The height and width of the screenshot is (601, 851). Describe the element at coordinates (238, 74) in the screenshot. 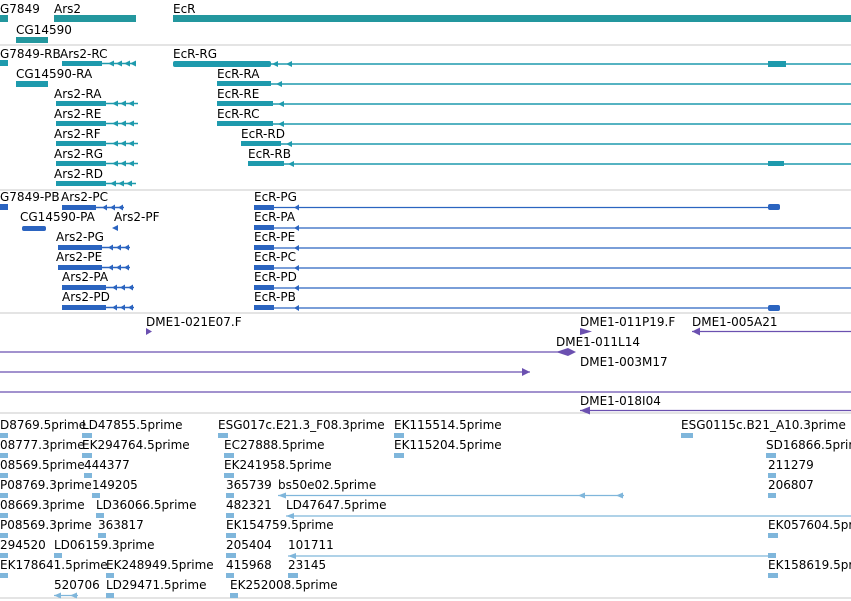

I see `transcript-label: EcR-RA` at that location.